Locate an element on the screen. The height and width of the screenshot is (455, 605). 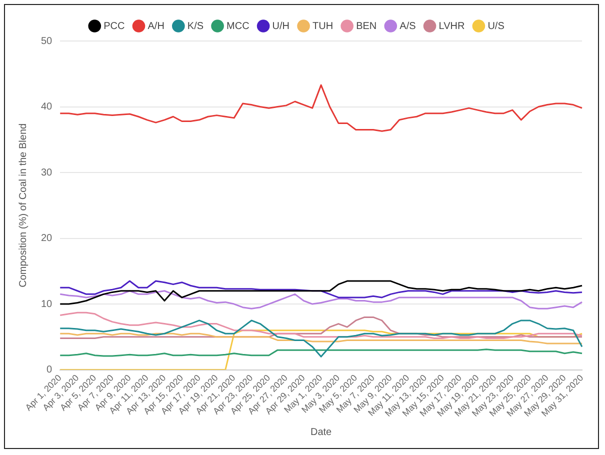
x-axis-title: Date is located at coordinates (321, 432).